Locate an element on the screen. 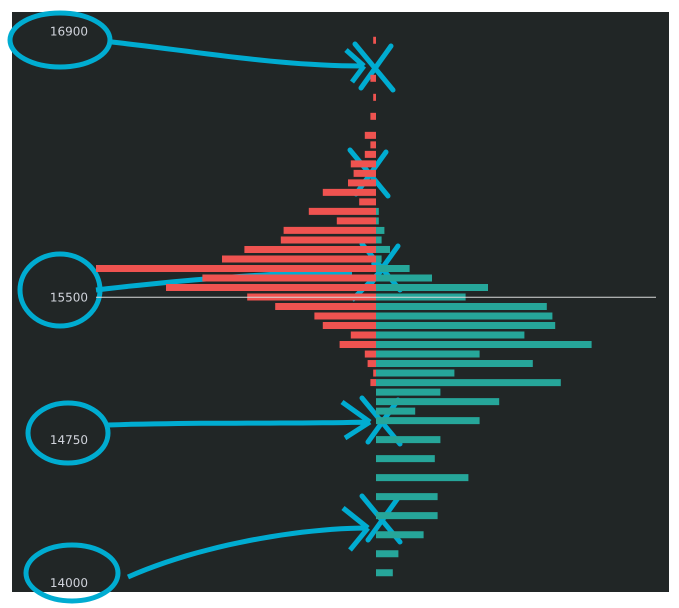  y-tick-label: 14000 is located at coordinates (69, 583).